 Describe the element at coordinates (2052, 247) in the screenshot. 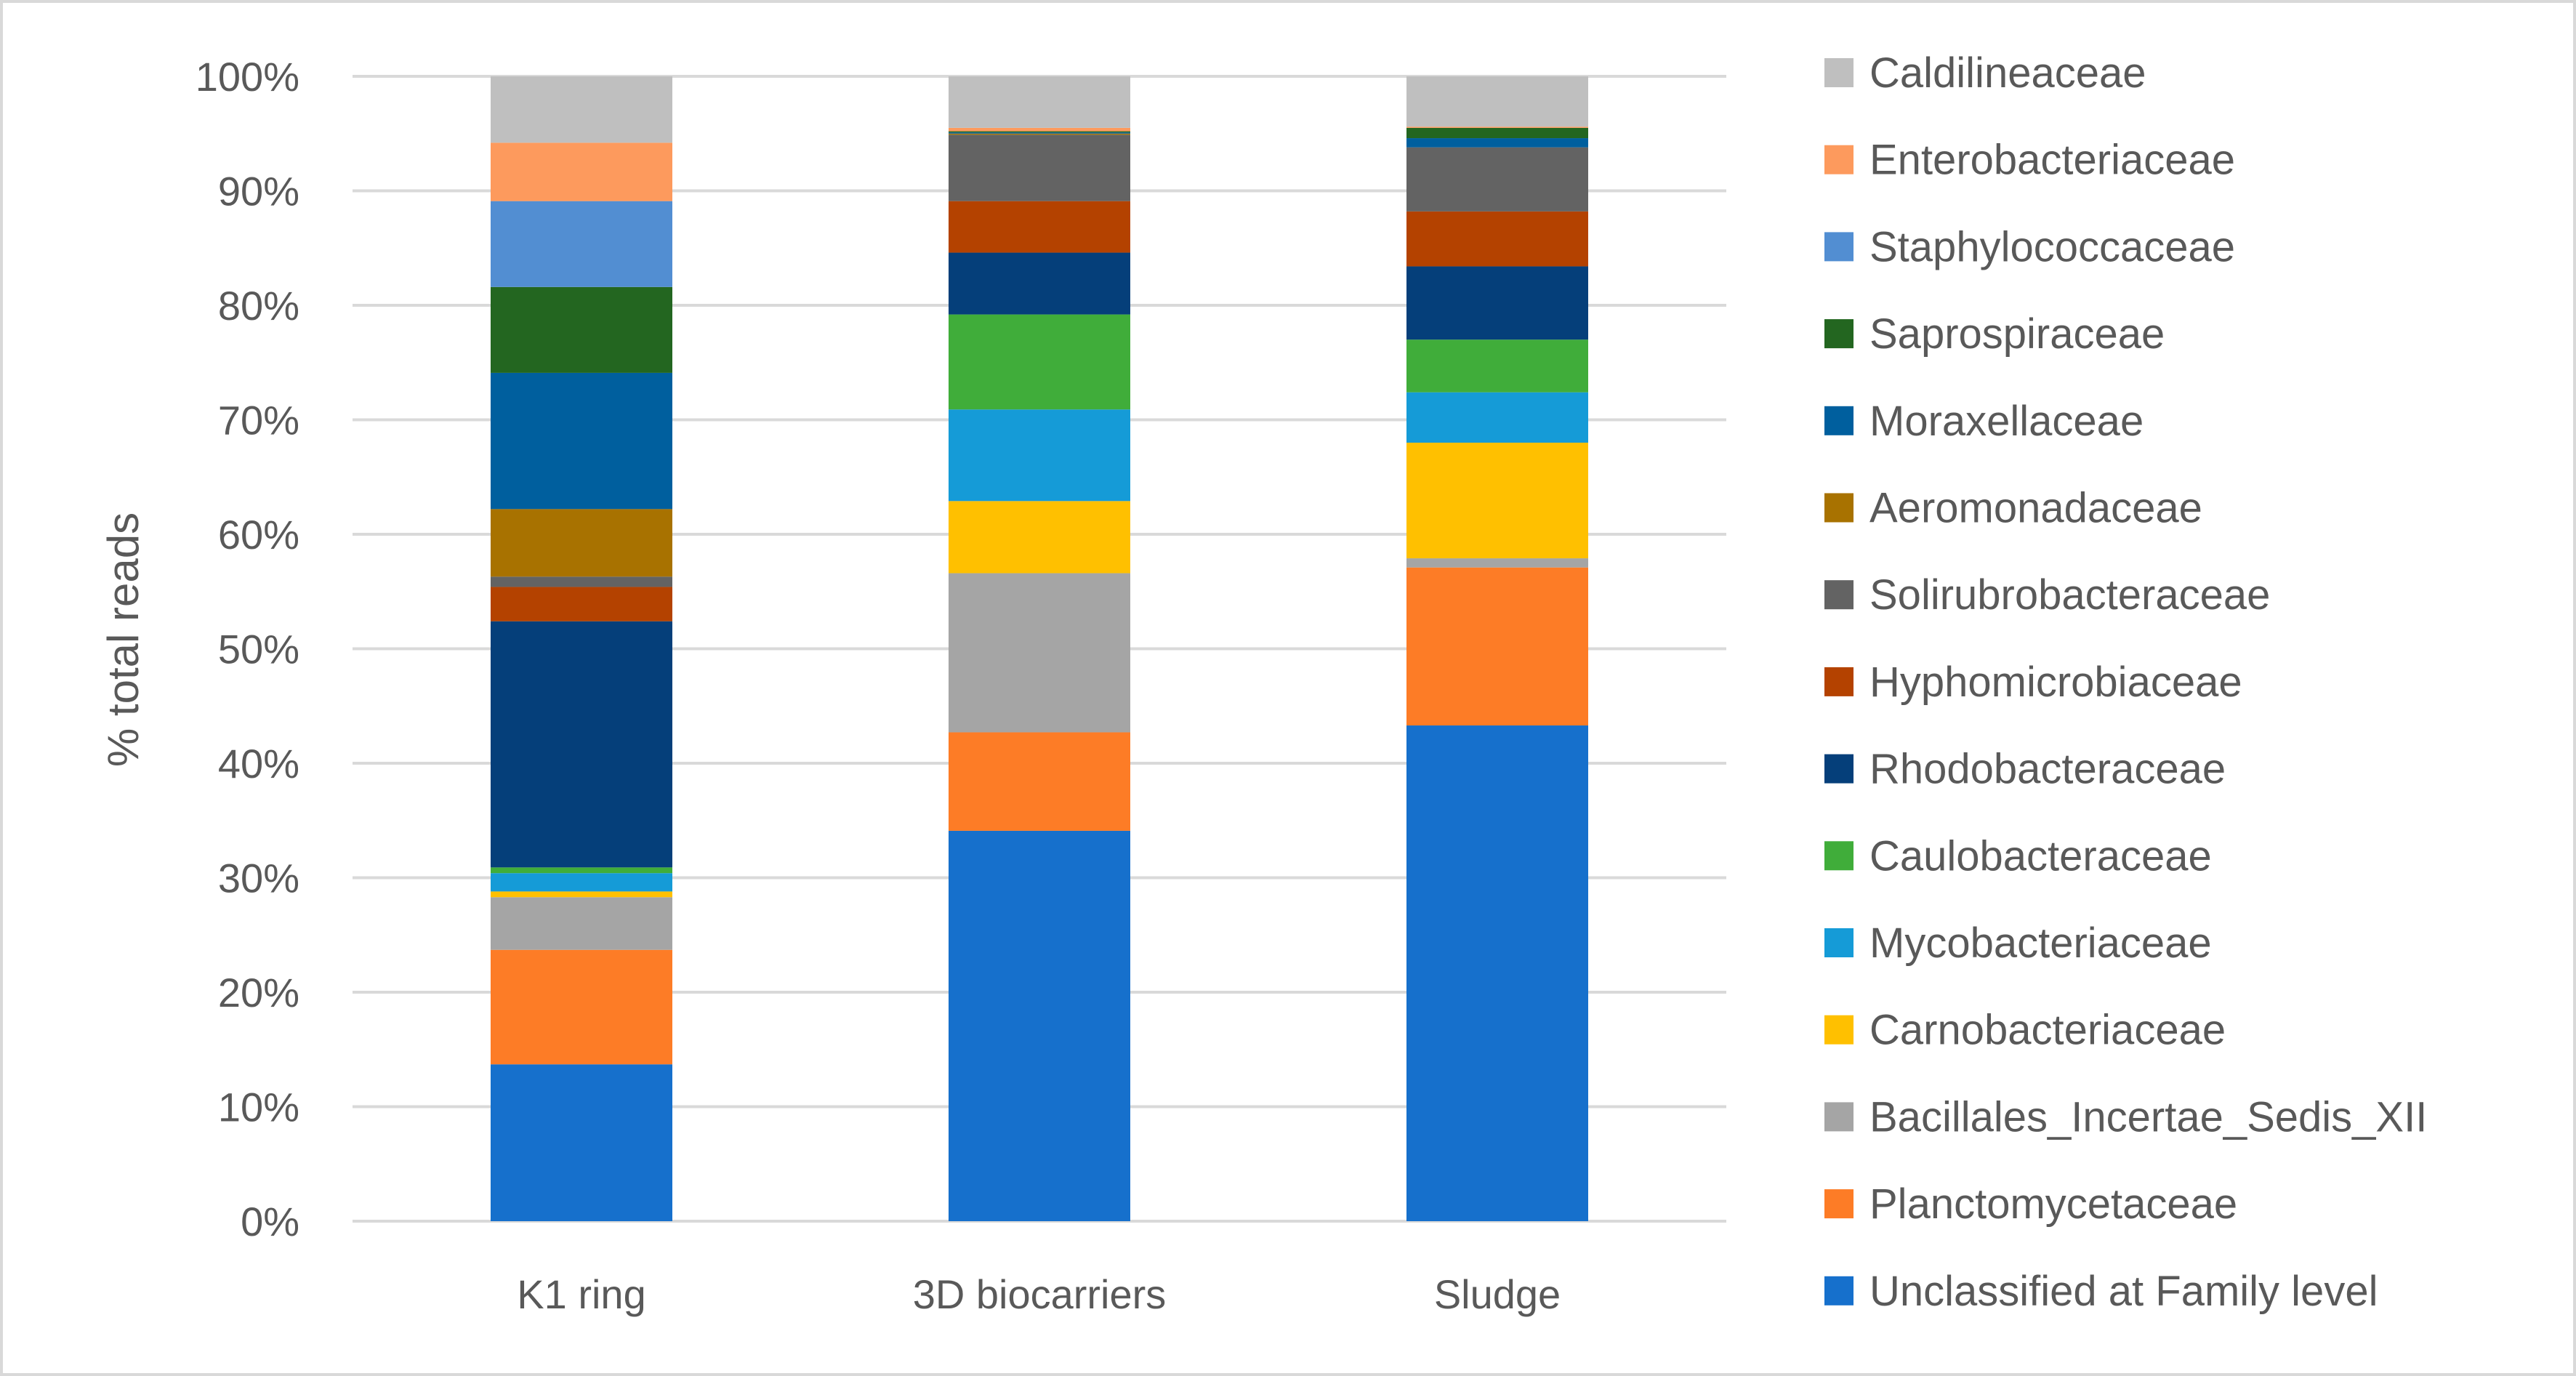

I see `legend-label: Staphylococcaceae` at that location.